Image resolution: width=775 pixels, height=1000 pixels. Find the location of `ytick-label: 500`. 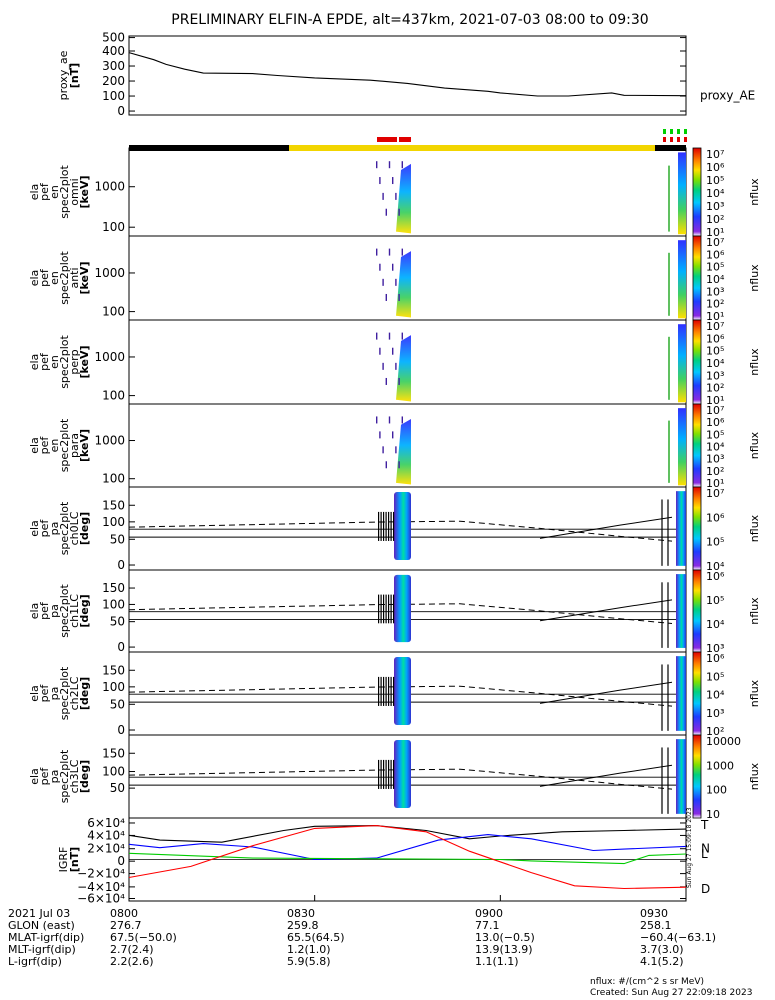

ytick-label: 500 is located at coordinates (113, 38).